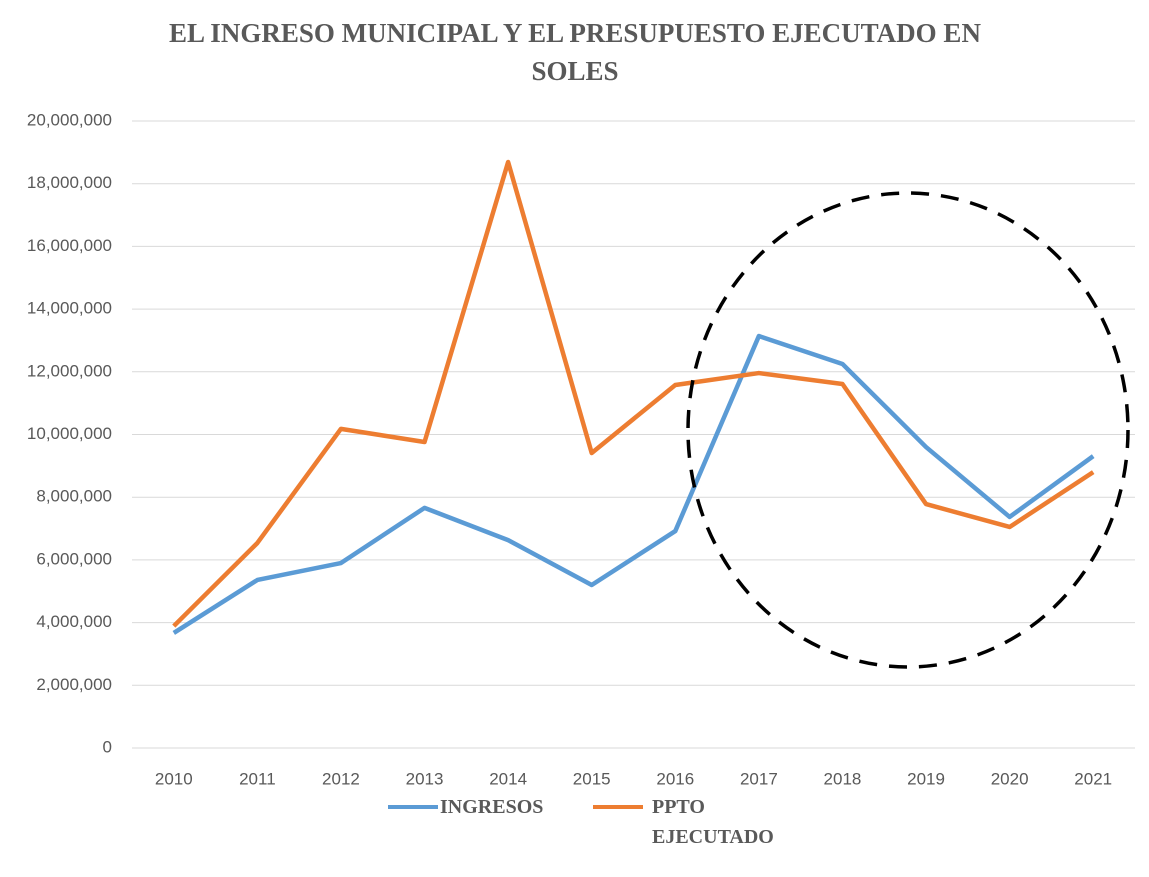 The height and width of the screenshot is (877, 1149). What do you see at coordinates (675, 778) in the screenshot?
I see `x-tick-label: 2016` at bounding box center [675, 778].